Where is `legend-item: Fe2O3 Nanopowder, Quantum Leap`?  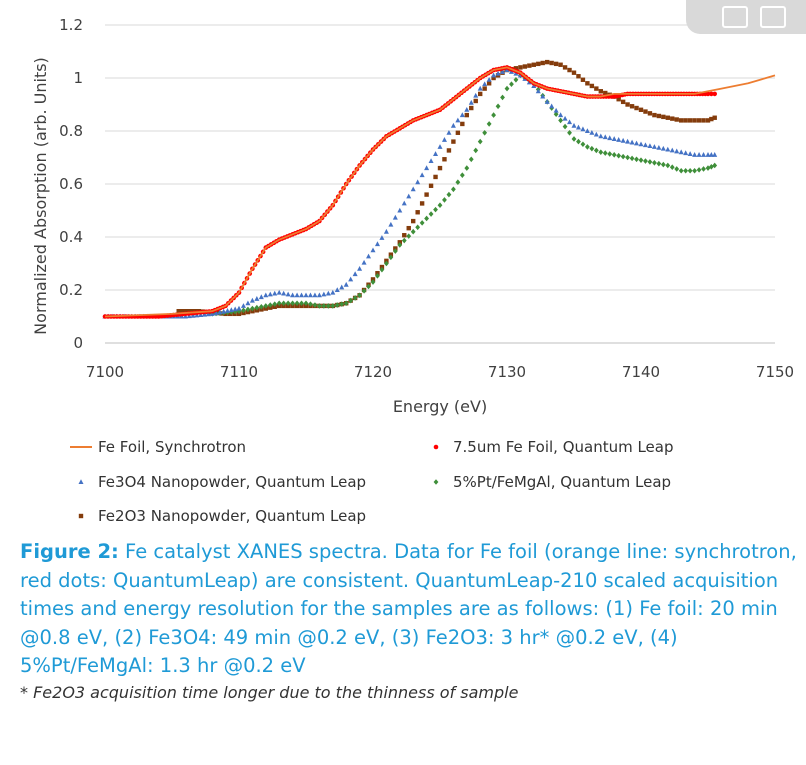 legend-item: Fe2O3 Nanopowder, Quantum Leap is located at coordinates (222, 516).